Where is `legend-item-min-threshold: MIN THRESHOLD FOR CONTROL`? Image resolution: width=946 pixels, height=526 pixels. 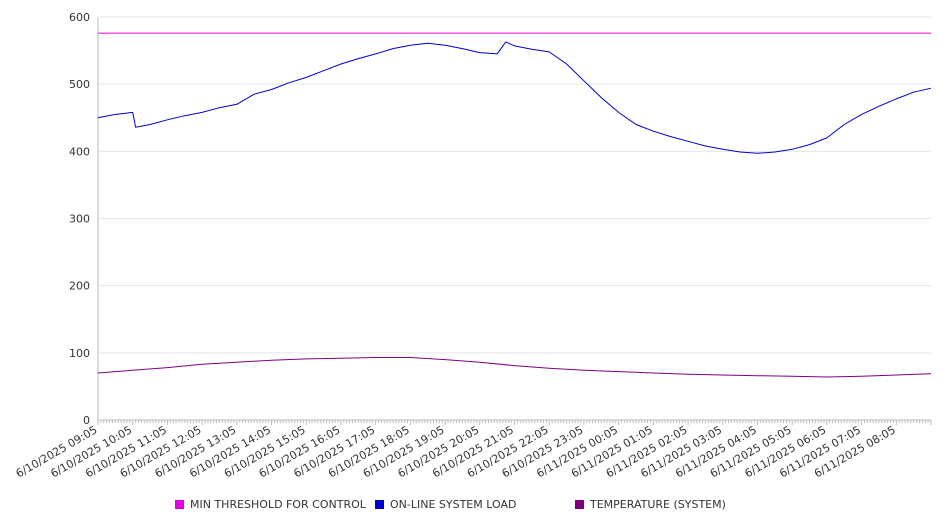
legend-item-min-threshold: MIN THRESHOLD FOR CONTROL is located at coordinates (270, 504).